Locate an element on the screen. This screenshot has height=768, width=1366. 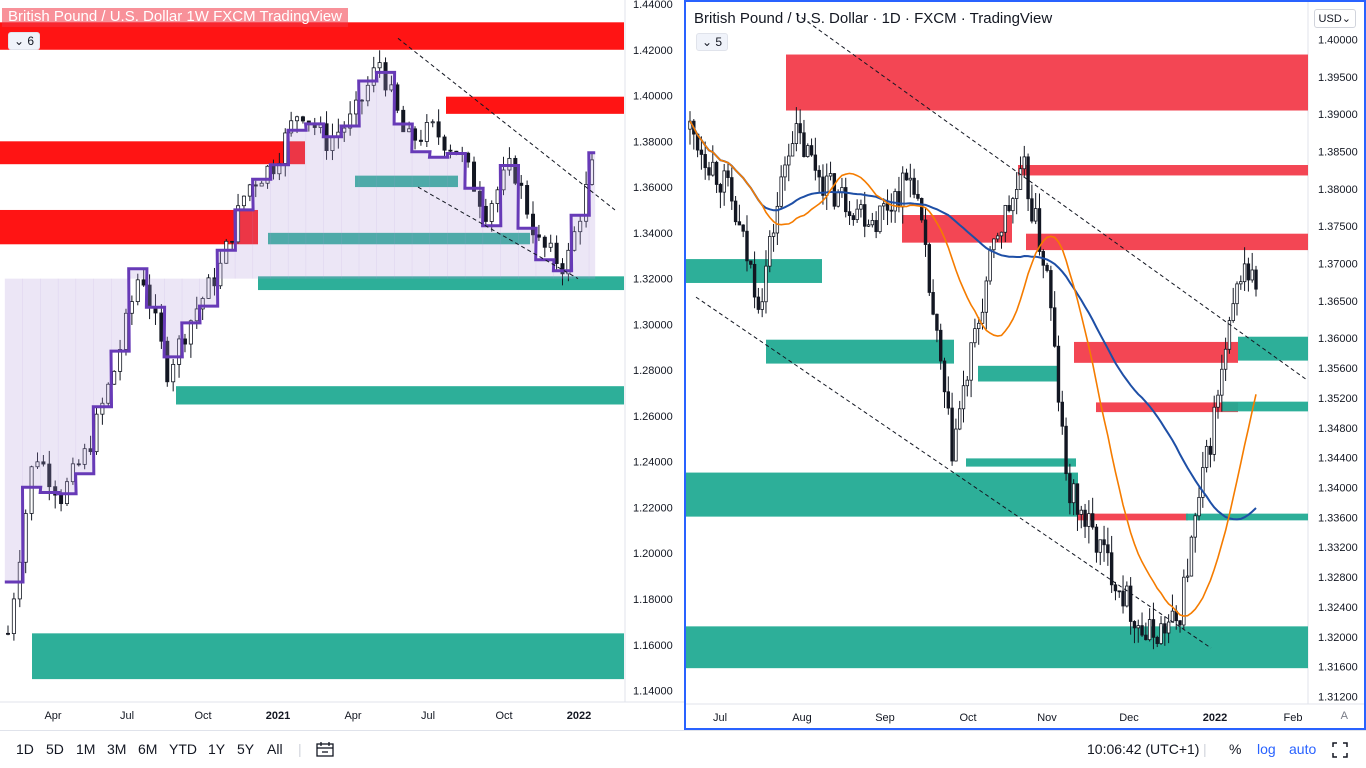
chevron-down-icon: ⌄ is located at coordinates (19, 41).